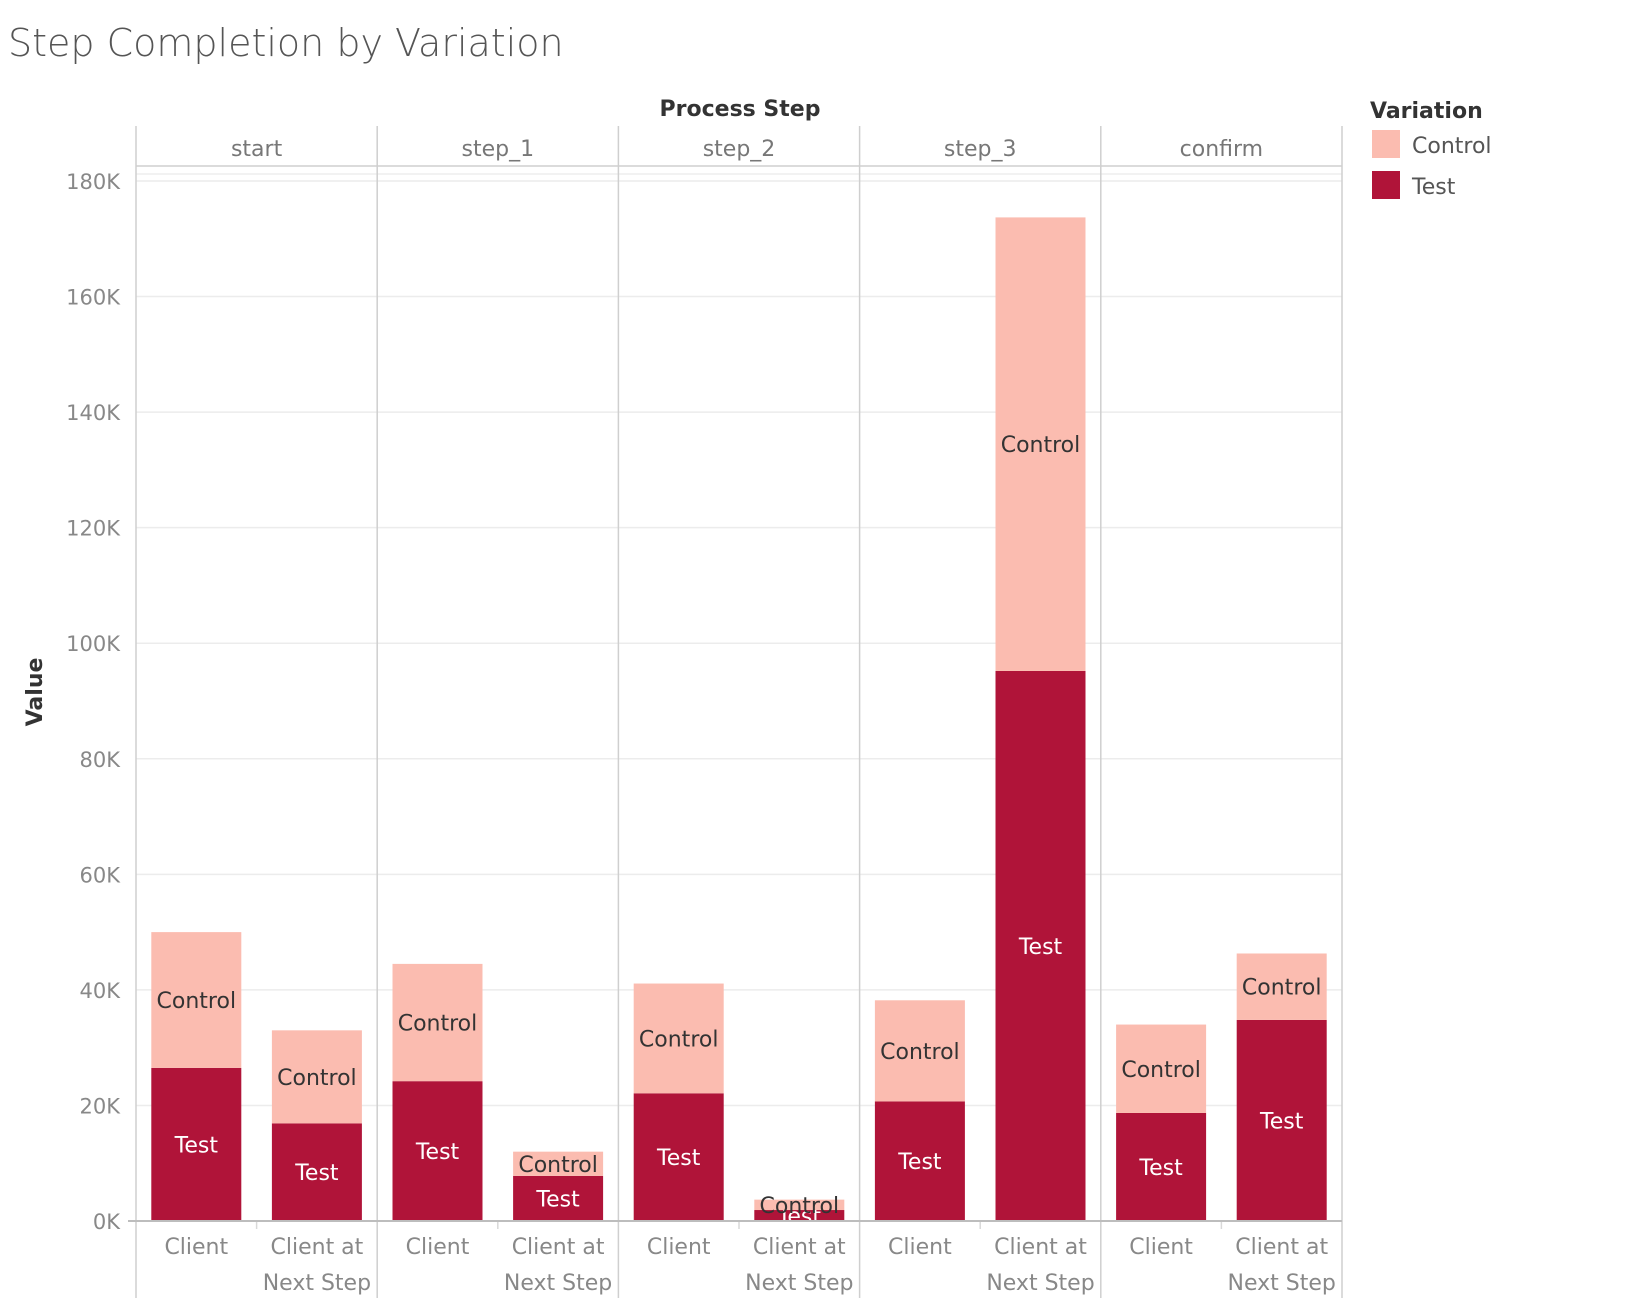 The width and height of the screenshot is (1640, 1298). I want to click on y-tick-label: 80K, so click(101, 760).